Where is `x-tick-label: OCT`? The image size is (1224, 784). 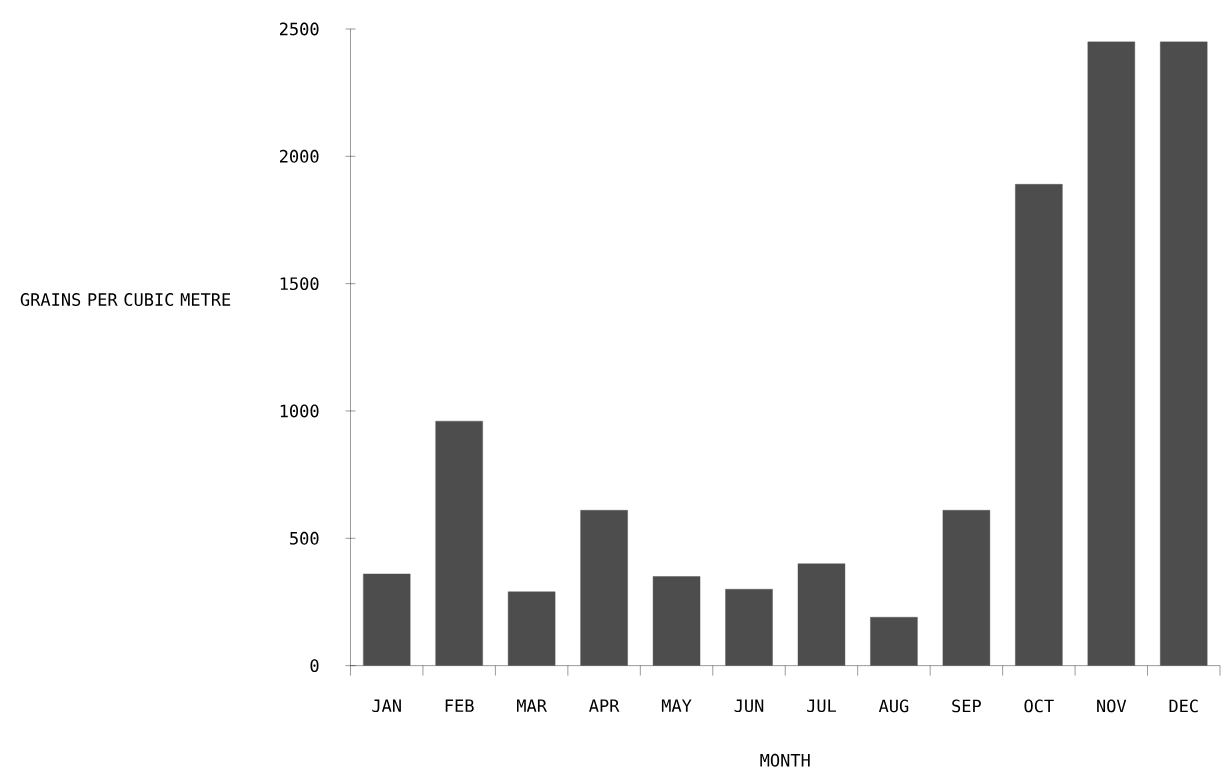 x-tick-label: OCT is located at coordinates (1039, 706).